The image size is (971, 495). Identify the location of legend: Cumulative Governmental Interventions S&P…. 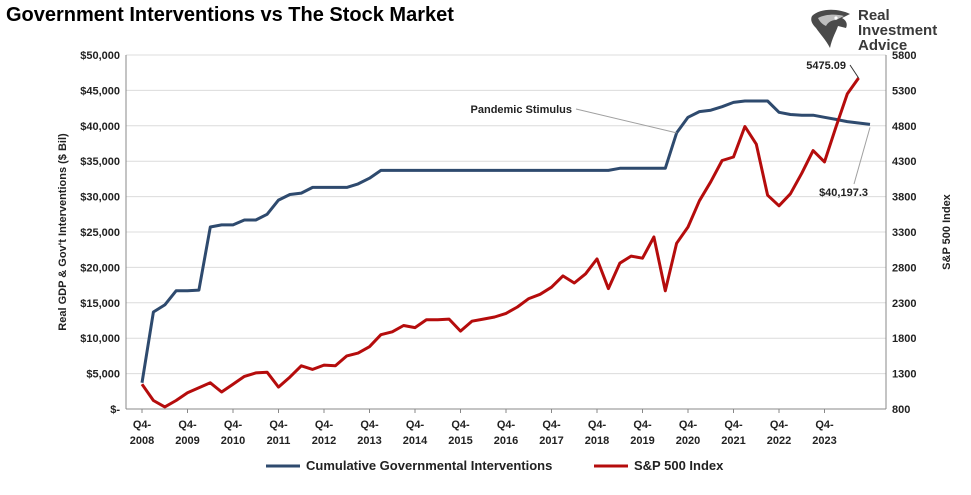
(495, 465).